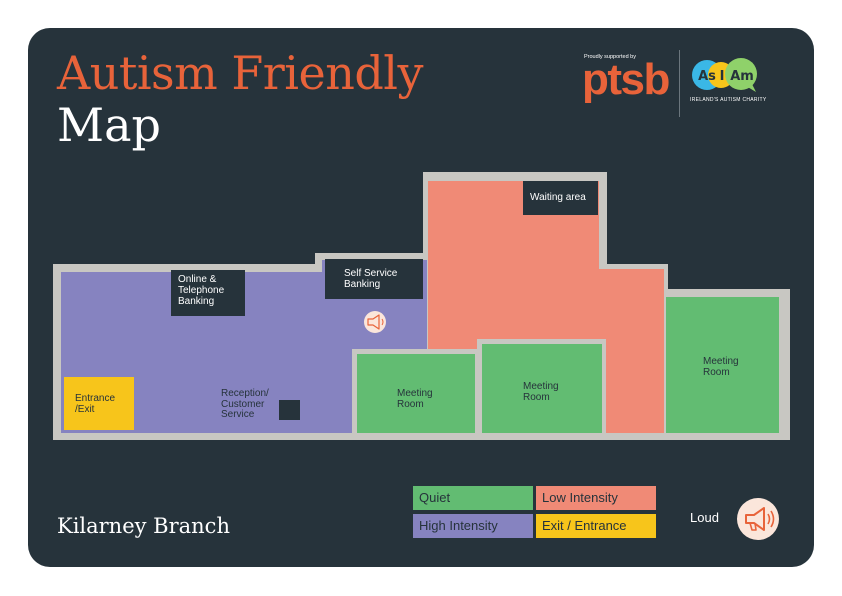 This screenshot has height=596, width=842. What do you see at coordinates (546, 309) in the screenshot?
I see `zone-waiting-area-right` at bounding box center [546, 309].